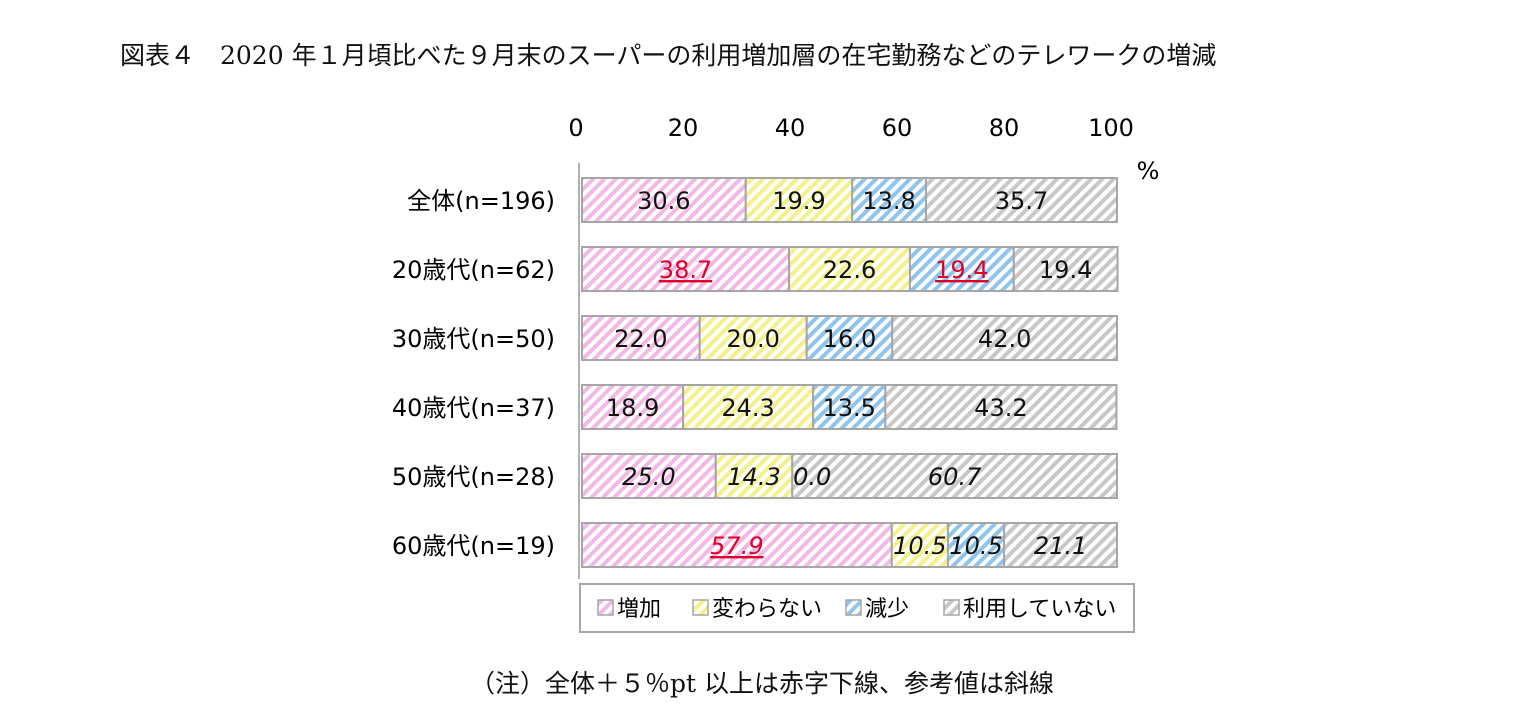 The width and height of the screenshot is (1524, 726). I want to click on data-label: 24.3, so click(747, 408).